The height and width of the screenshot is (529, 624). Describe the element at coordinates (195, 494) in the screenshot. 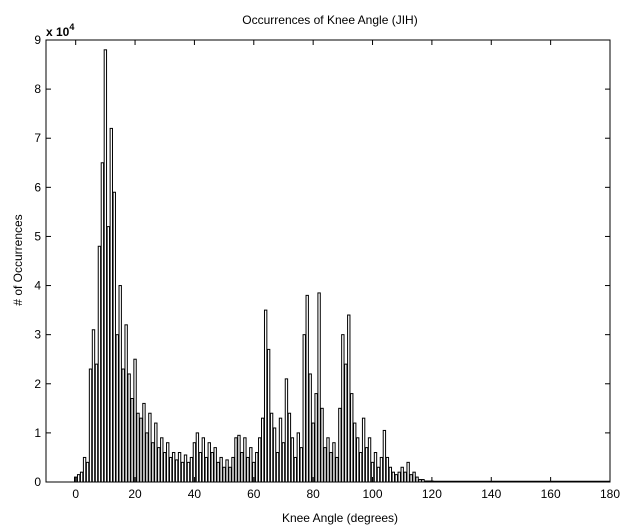

I see `x-tick-label: 40` at that location.